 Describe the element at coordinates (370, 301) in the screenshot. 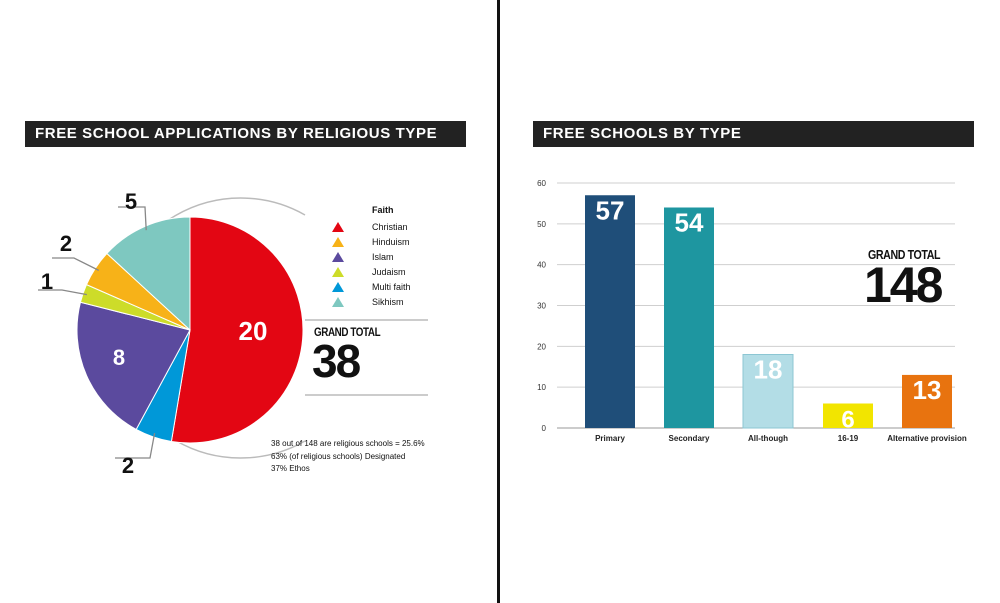

I see `legend-item: Sikhism` at that location.